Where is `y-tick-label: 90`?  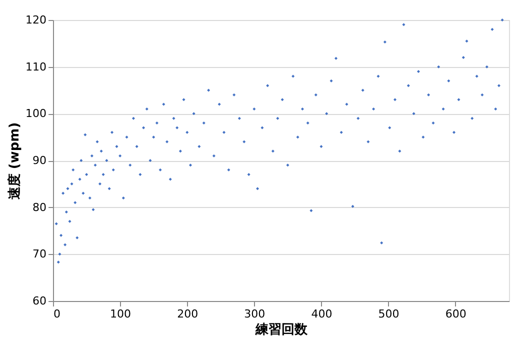 y-tick-label: 90 is located at coordinates (39, 160).